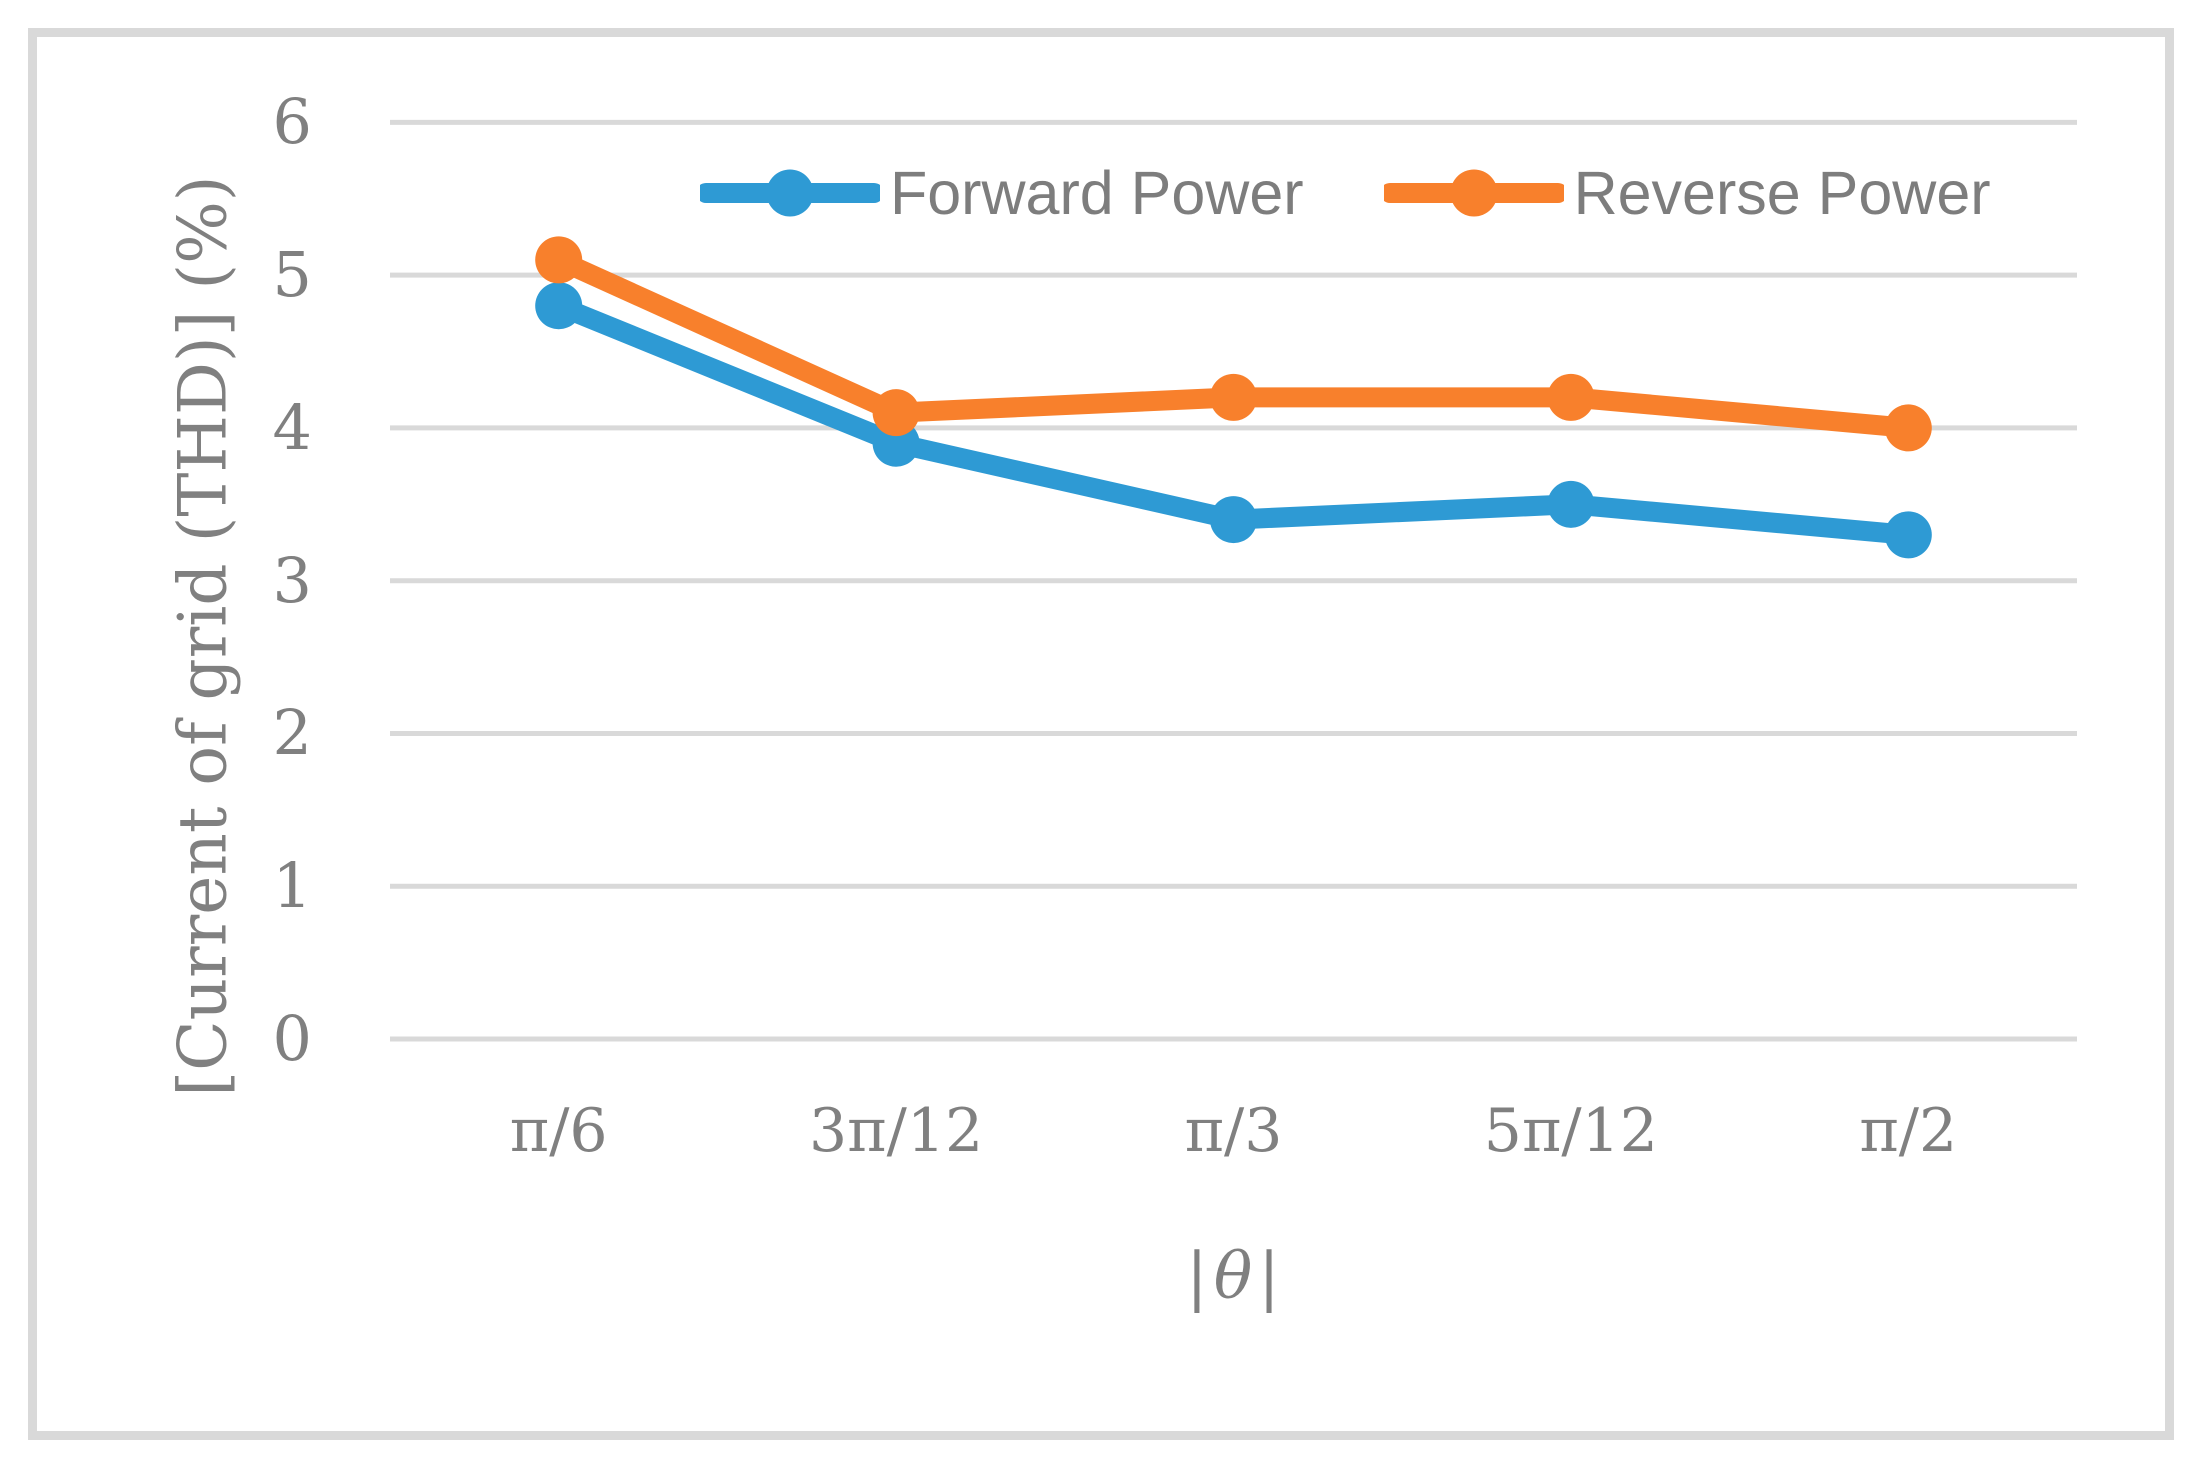 This screenshot has width=2204, height=1469. Describe the element at coordinates (1570, 1131) in the screenshot. I see `x-tick-label: 5π/12` at that location.